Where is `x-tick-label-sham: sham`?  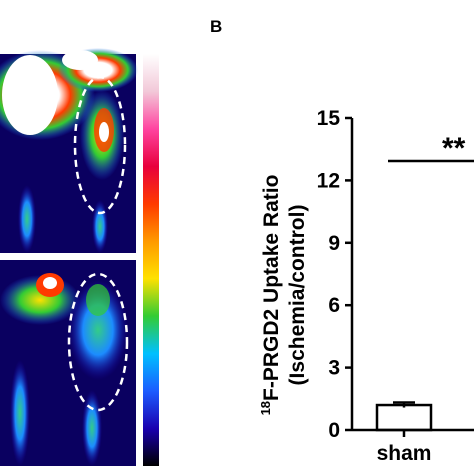 x-tick-label-sham: sham is located at coordinates (404, 453).